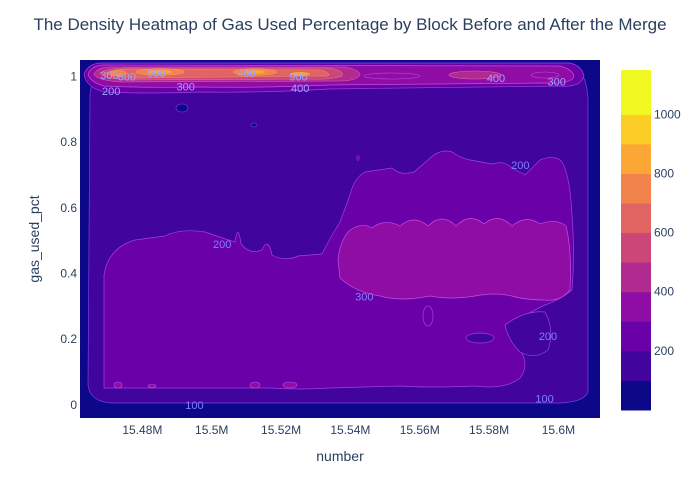 The height and width of the screenshot is (500, 700). I want to click on x-axis-ticks: 15.48M 15.5M 15.52M 15.54M 15.56M 15.58M 15.6M, so click(348, 430).